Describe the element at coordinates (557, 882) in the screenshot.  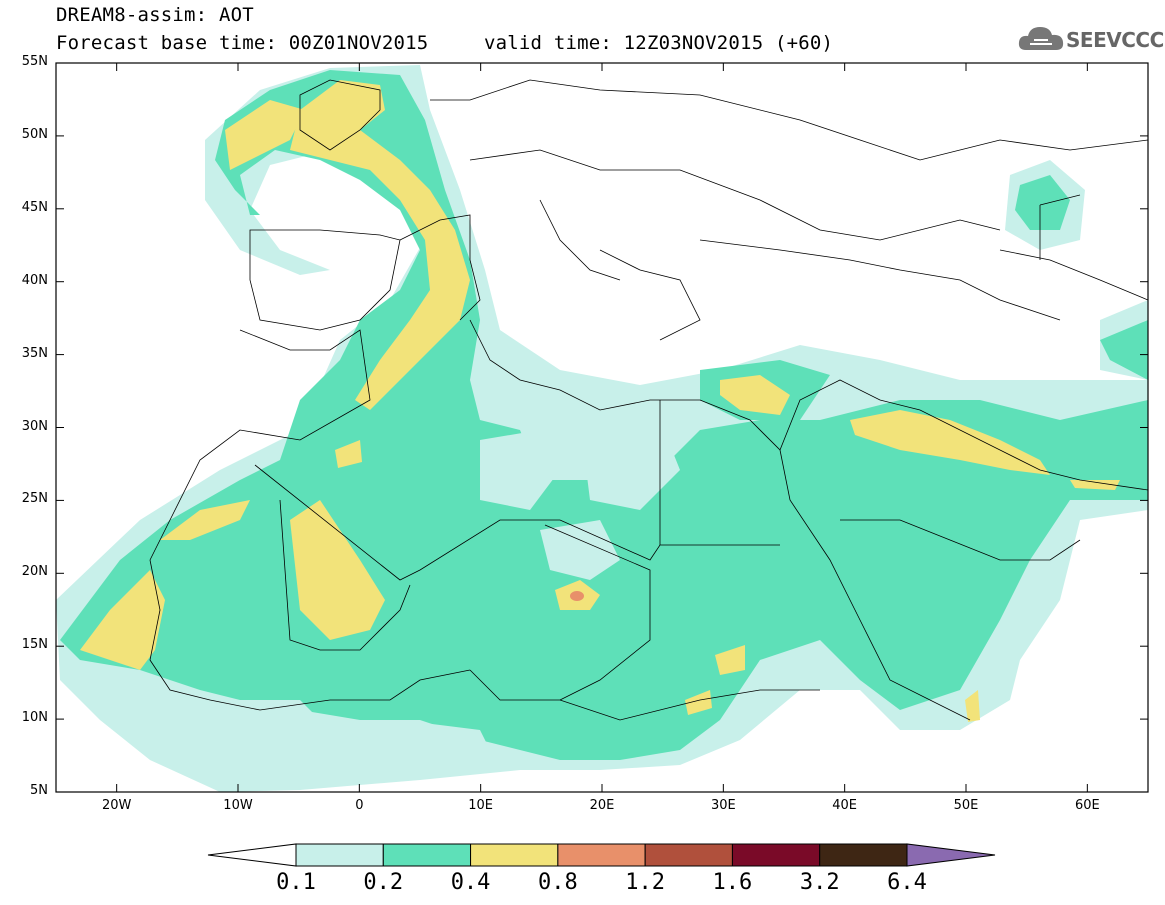
I see `colorbar-label: 0.8` at that location.